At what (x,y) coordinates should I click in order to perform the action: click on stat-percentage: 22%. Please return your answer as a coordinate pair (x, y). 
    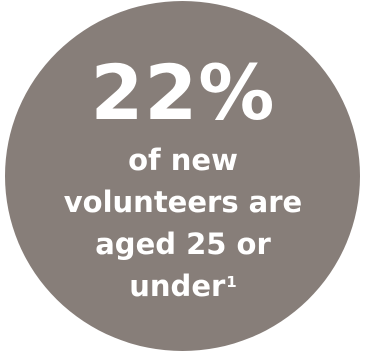
    Looking at the image, I should click on (183, 92).